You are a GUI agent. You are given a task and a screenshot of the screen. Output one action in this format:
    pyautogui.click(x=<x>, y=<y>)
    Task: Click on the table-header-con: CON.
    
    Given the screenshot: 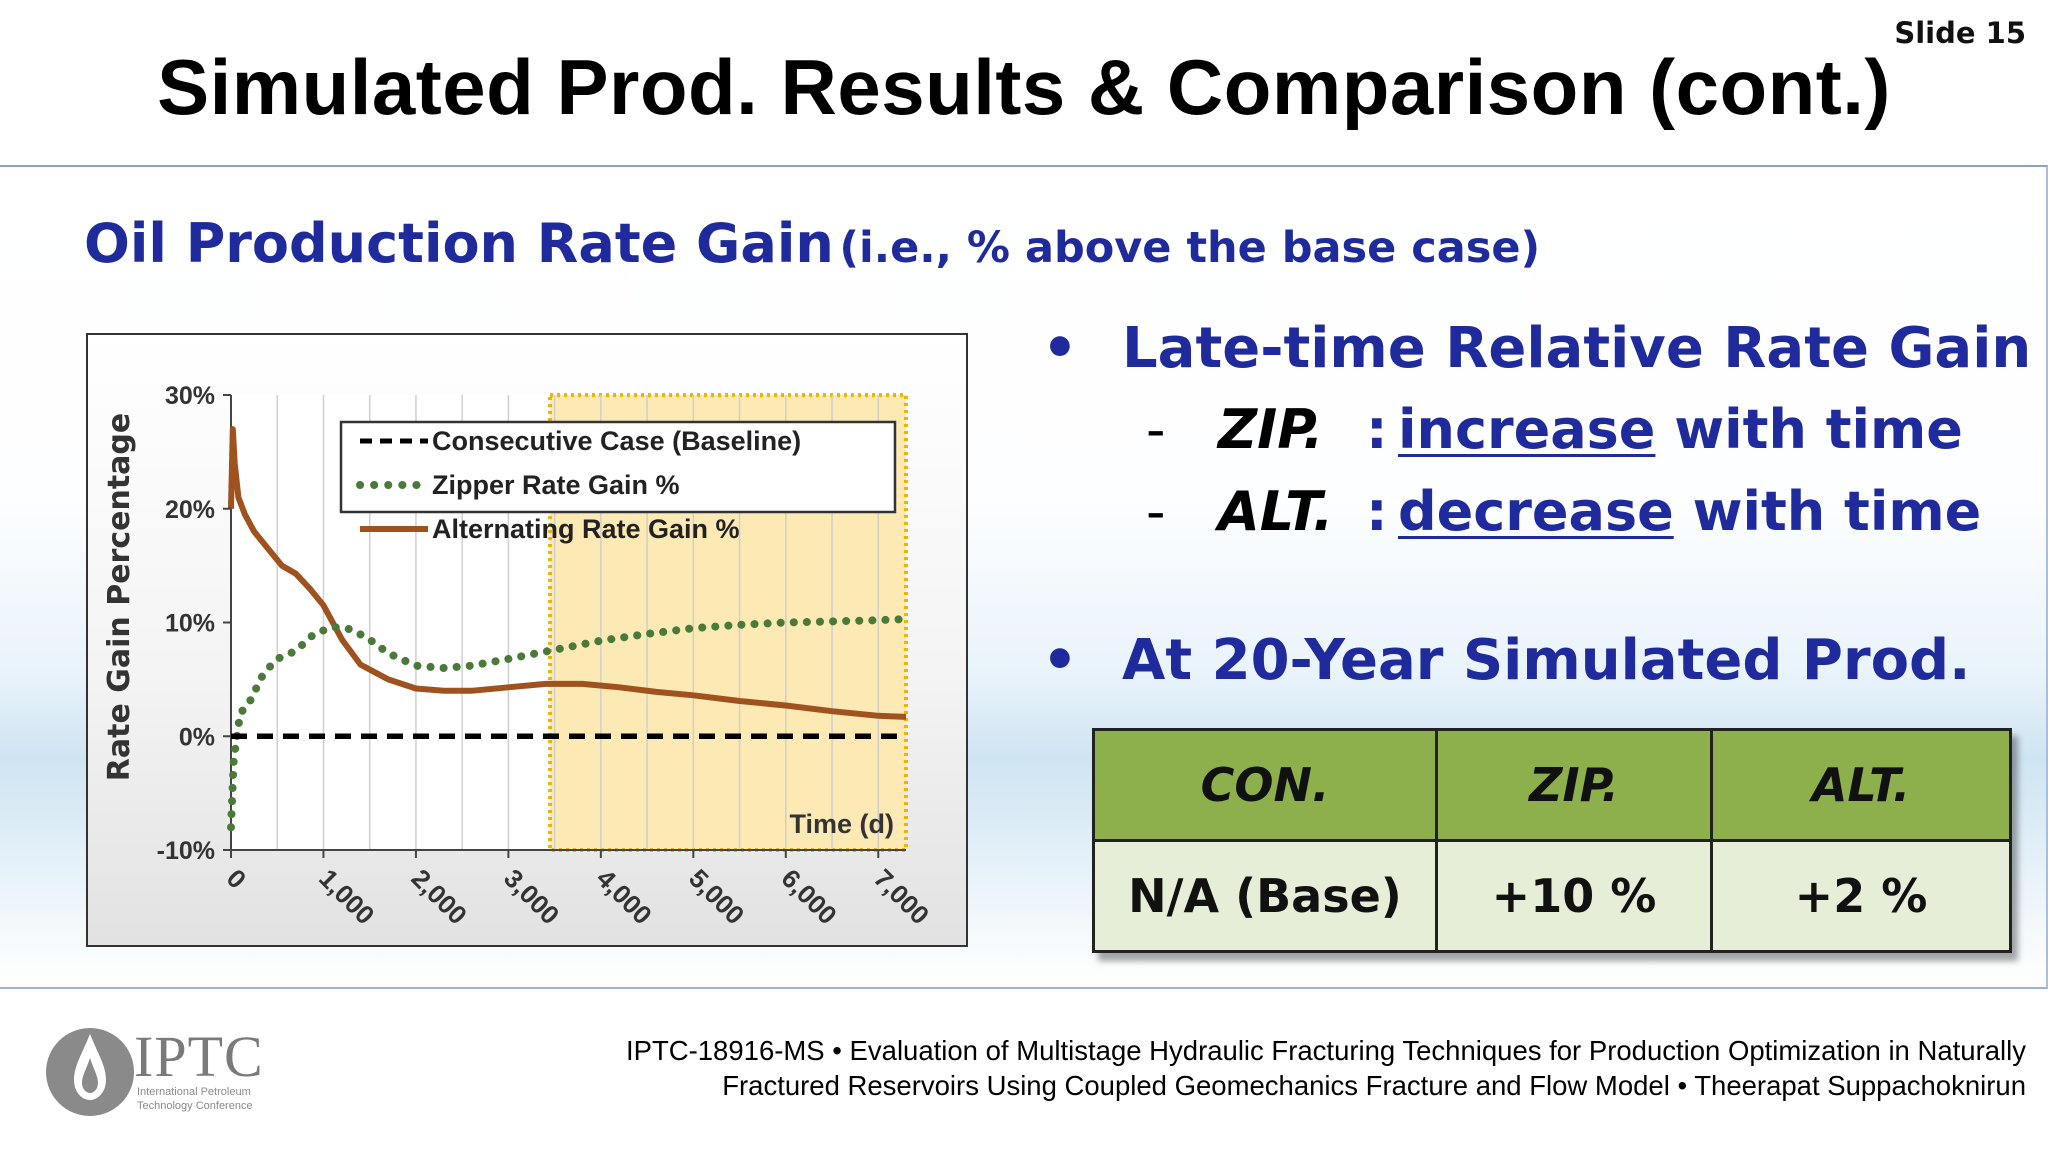 What is the action you would take?
    pyautogui.click(x=1265, y=785)
    